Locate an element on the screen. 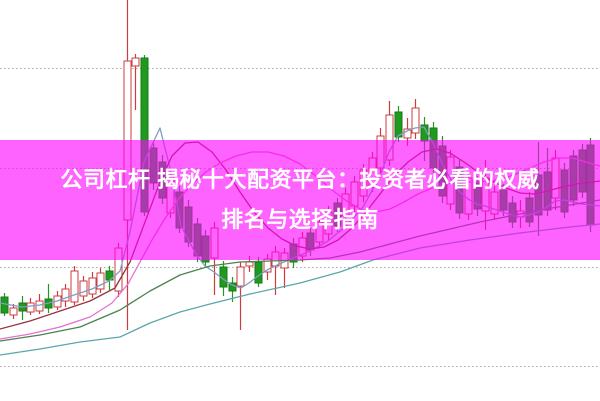 The width and height of the screenshot is (600, 401). headline-line-1: 公司杠杆 揭秘十大配资平台：投资者必看的权威 is located at coordinates (300, 179).